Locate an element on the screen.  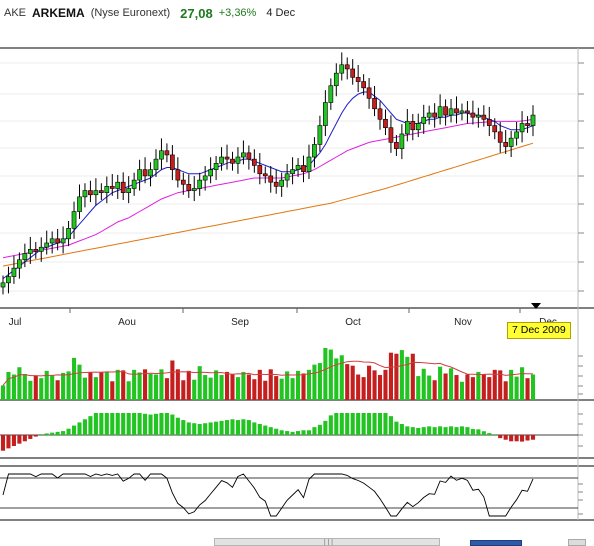
zoom-range-control is located at coordinates (496, 543).